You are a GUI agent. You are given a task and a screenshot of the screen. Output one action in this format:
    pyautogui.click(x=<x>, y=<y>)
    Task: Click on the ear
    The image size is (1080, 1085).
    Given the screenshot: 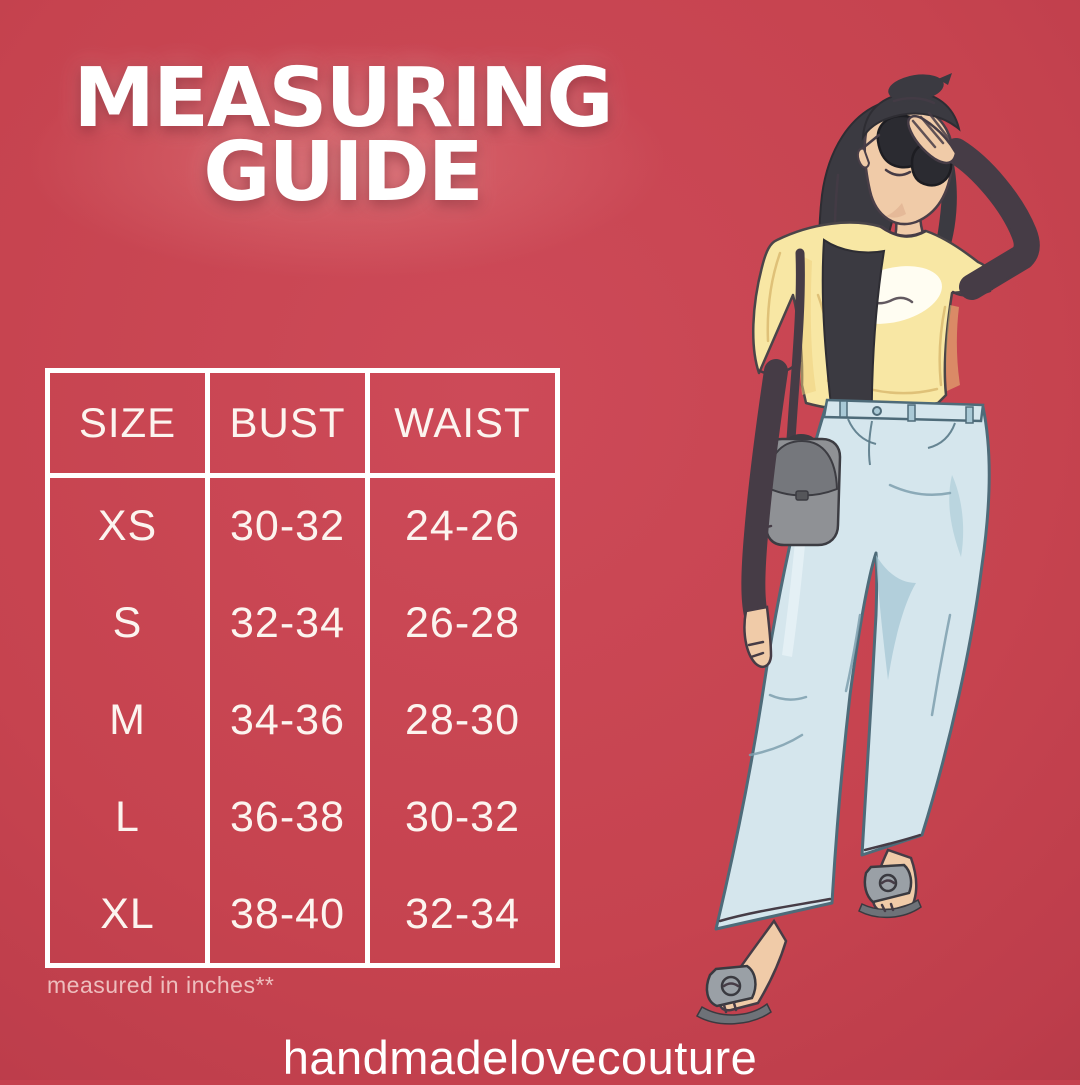 What is the action you would take?
    pyautogui.click(x=863, y=158)
    